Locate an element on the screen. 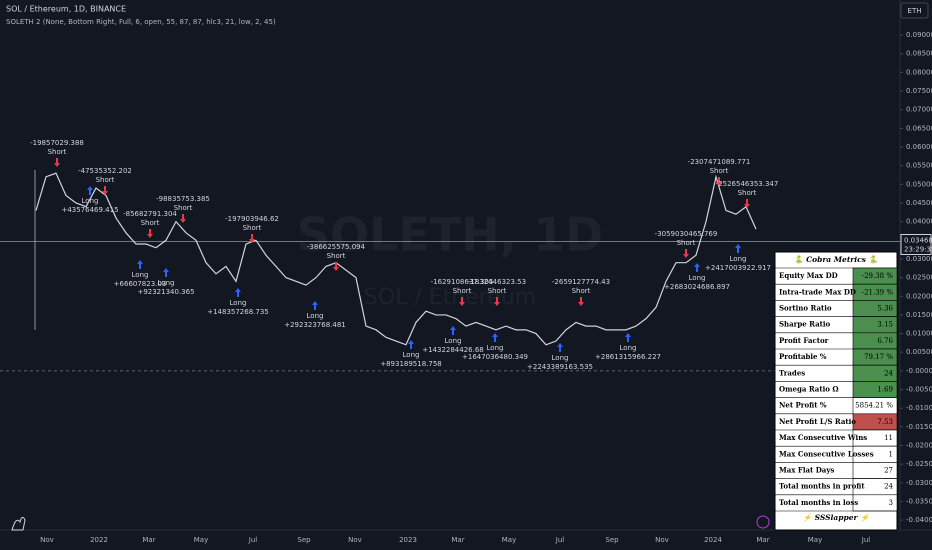 The width and height of the screenshot is (932, 550). metric-label: Net Profit % is located at coordinates (803, 405).